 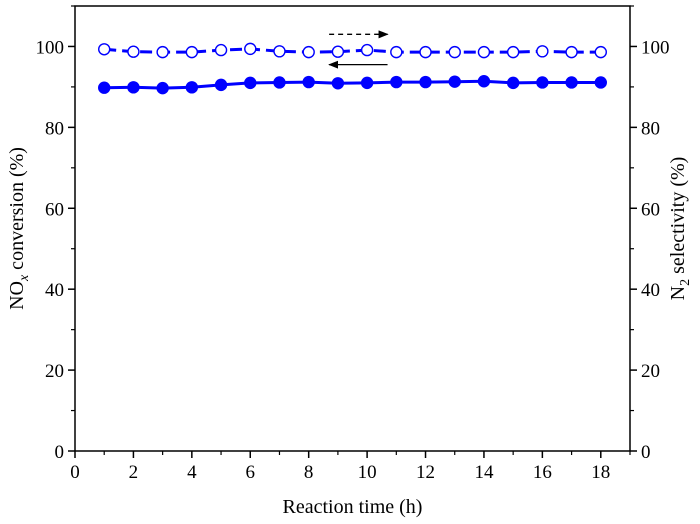 What do you see at coordinates (54, 209) in the screenshot?
I see `left-y-tick-label: 60` at bounding box center [54, 209].